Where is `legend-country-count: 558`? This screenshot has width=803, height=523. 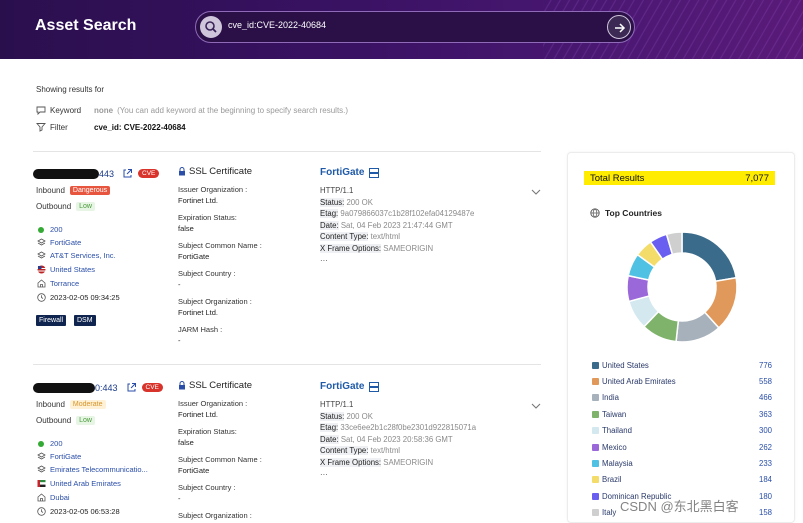
legend-country-count: 558 is located at coordinates (765, 382).